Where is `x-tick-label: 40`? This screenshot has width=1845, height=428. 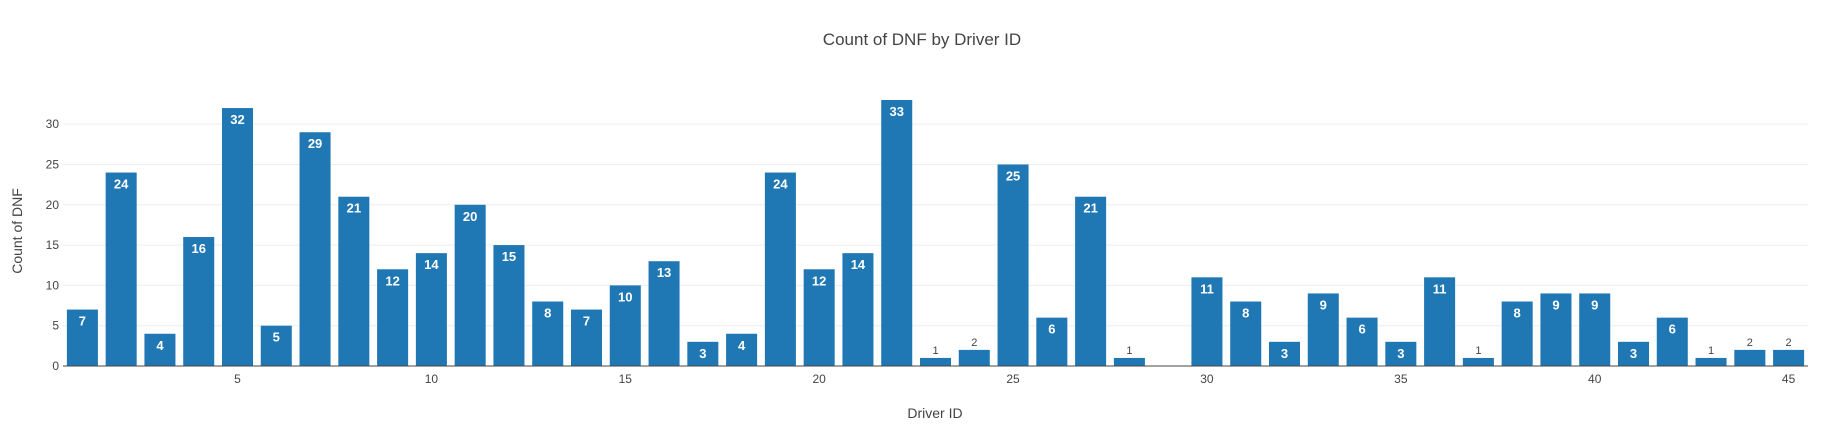
x-tick-label: 40 is located at coordinates (1595, 379).